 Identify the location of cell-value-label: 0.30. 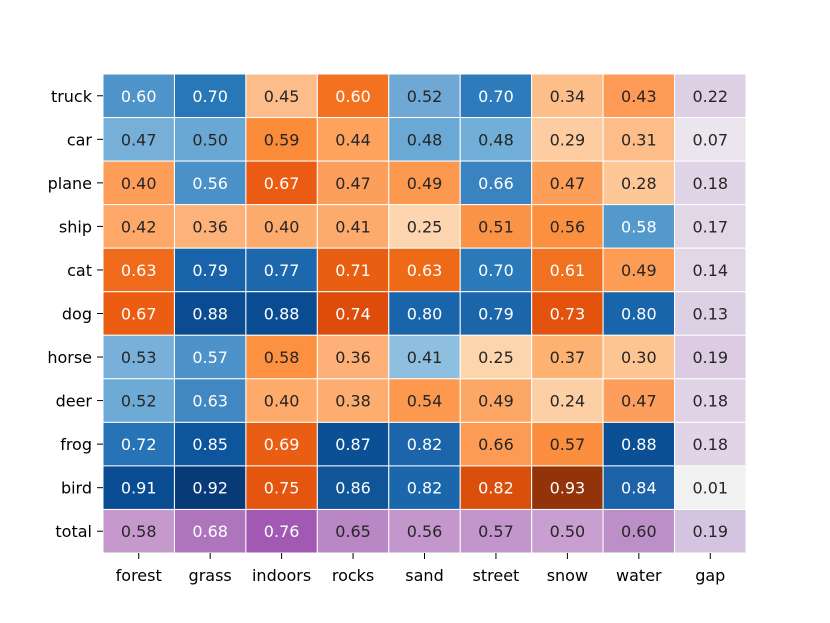
(639, 357).